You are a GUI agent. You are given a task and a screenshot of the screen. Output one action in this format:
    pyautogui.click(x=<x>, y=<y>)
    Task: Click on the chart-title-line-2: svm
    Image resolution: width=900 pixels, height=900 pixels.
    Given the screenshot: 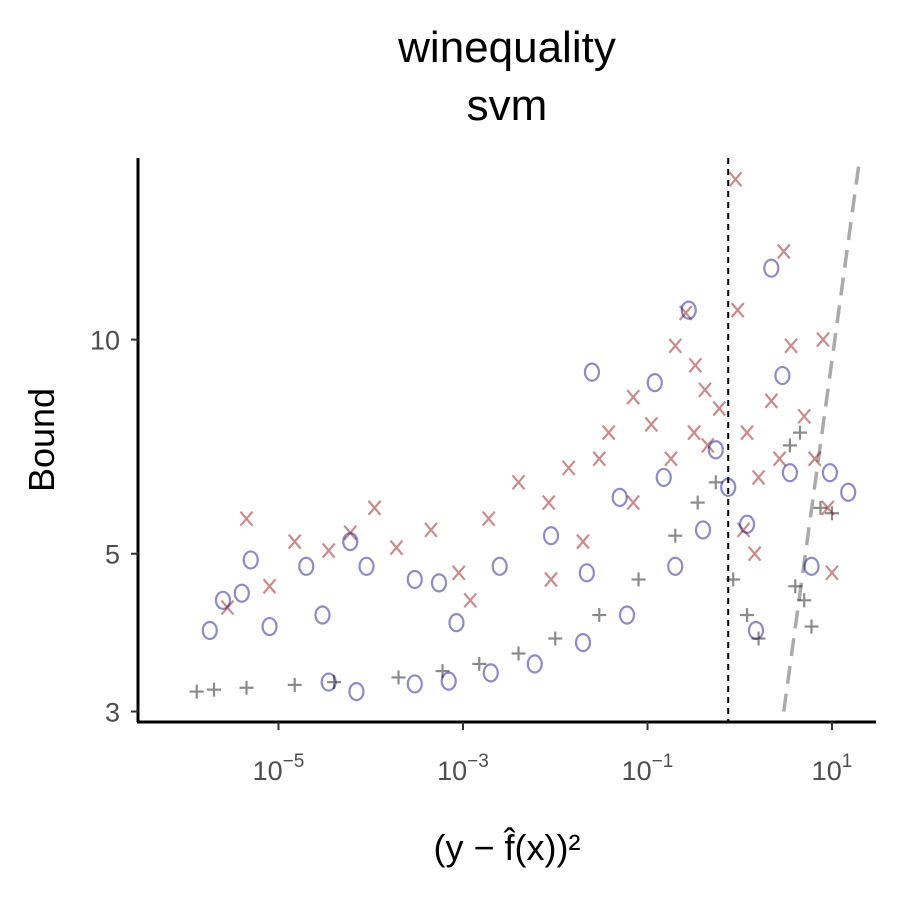 What is the action you would take?
    pyautogui.click(x=507, y=105)
    